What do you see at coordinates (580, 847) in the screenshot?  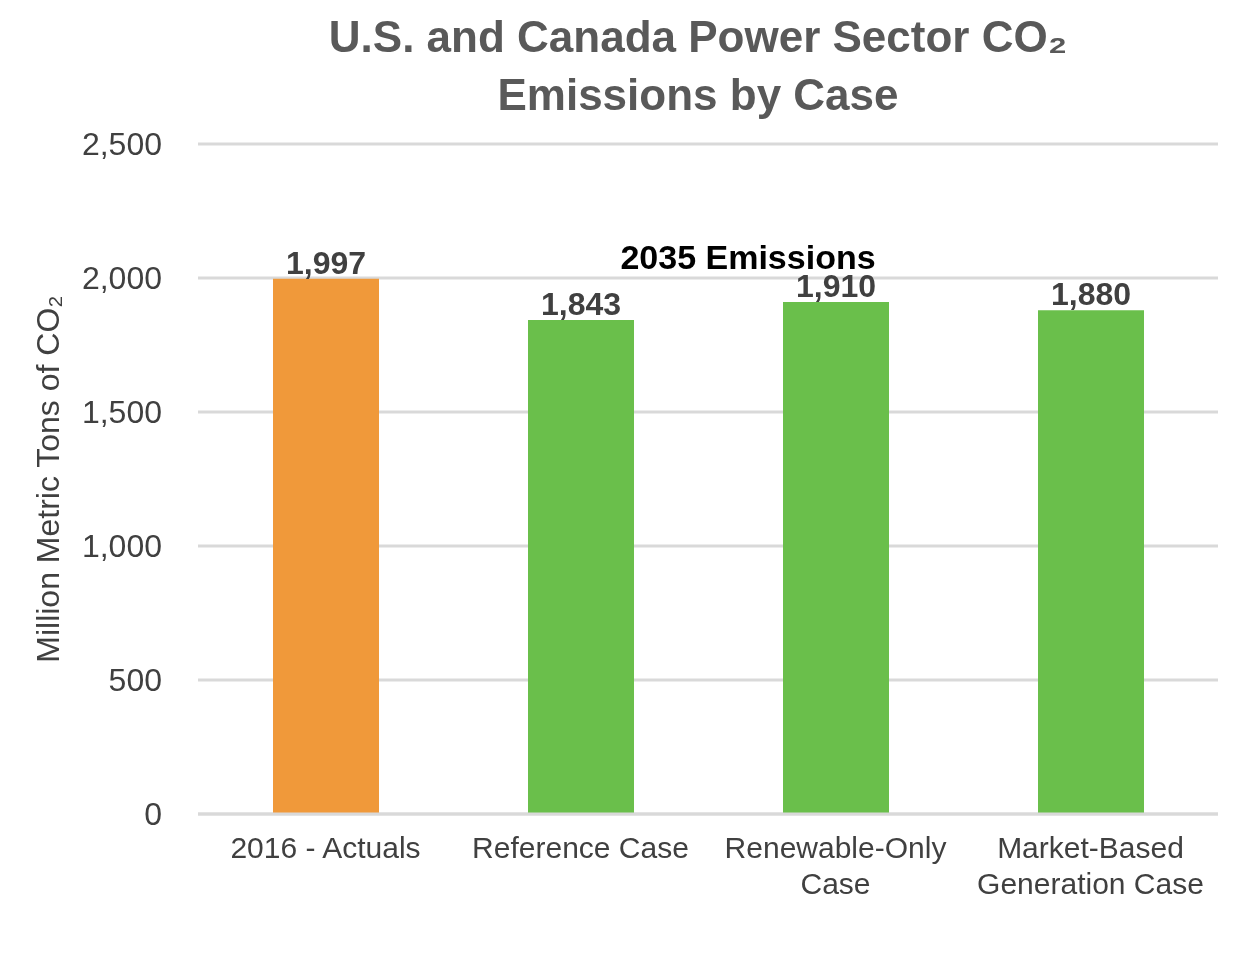 I see `x-tick-label: Reference Case` at bounding box center [580, 847].